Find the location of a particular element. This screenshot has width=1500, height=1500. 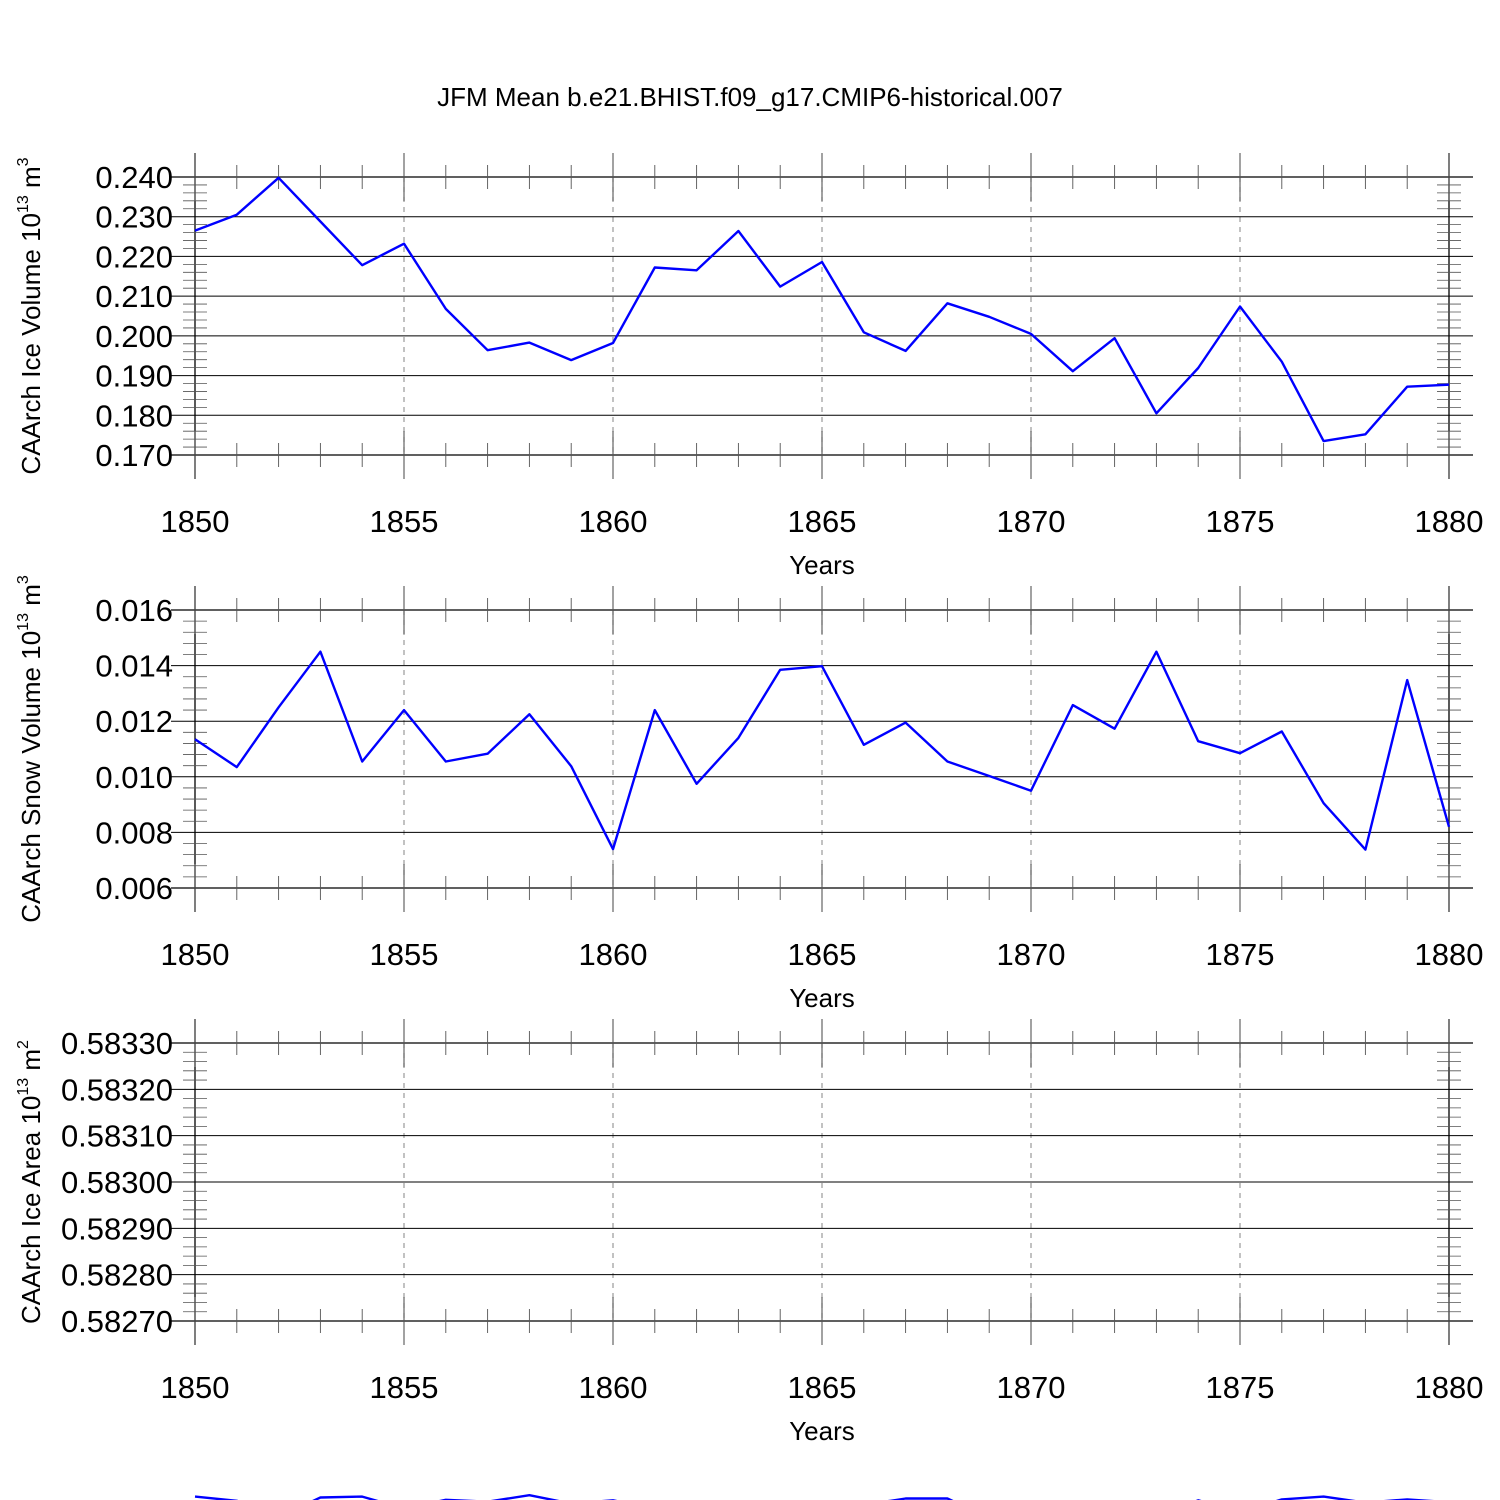

y-tick-label: 0.58280 is located at coordinates (117, 1275).